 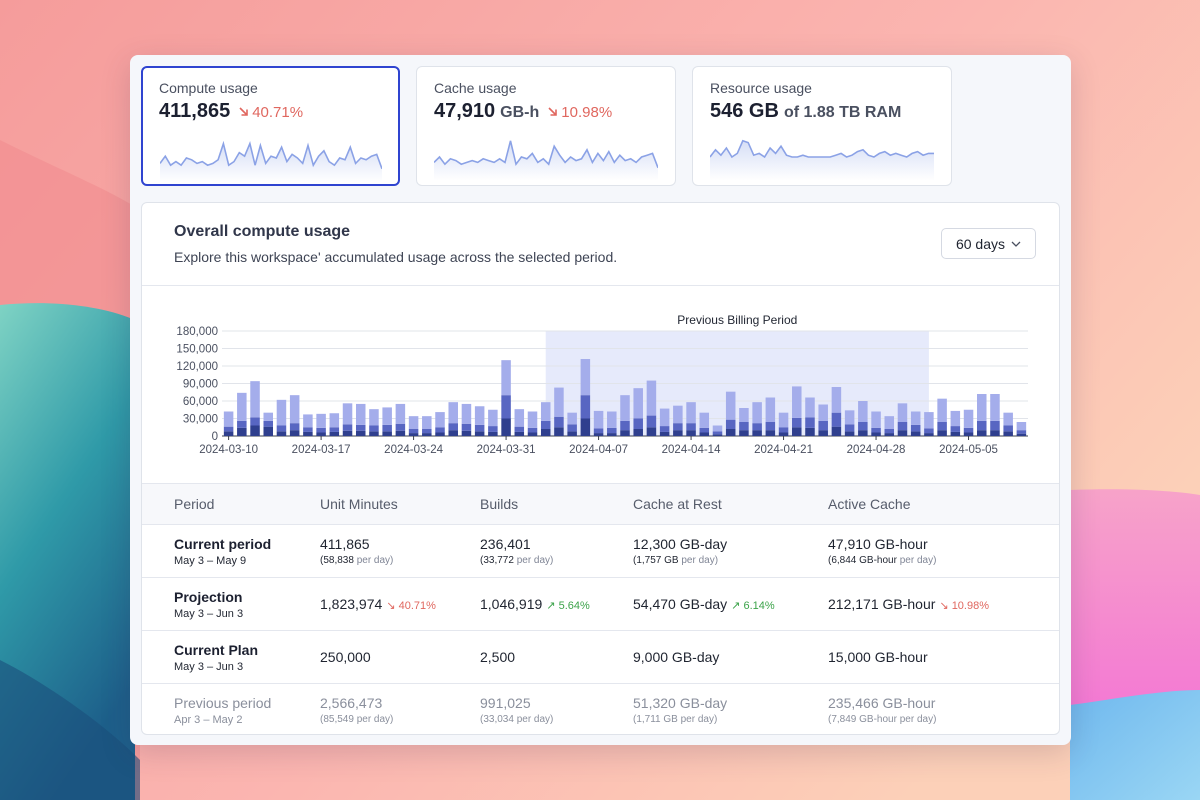 What do you see at coordinates (968, 450) in the screenshot?
I see `x-tick-label: 2024-05-05` at bounding box center [968, 450].